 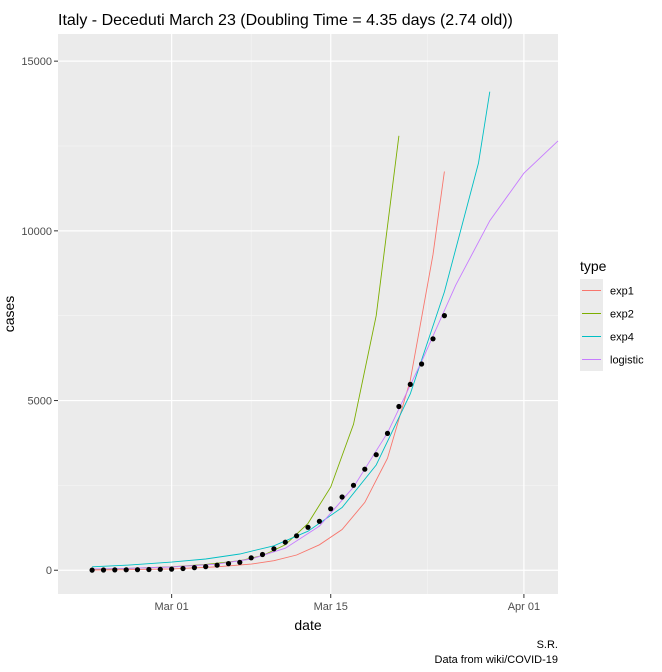 I want to click on legend-title: type, so click(x=593, y=266).